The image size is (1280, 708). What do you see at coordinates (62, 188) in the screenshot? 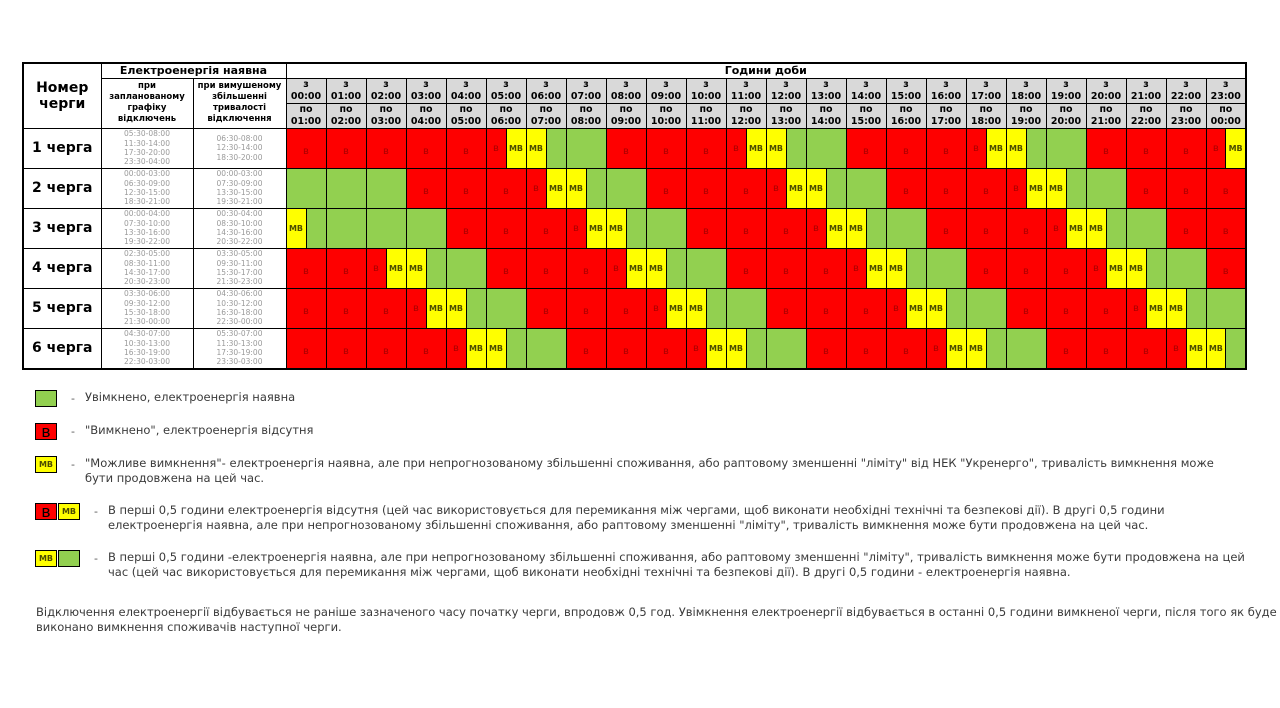
I see `queue-name: 2 черга` at bounding box center [62, 188].